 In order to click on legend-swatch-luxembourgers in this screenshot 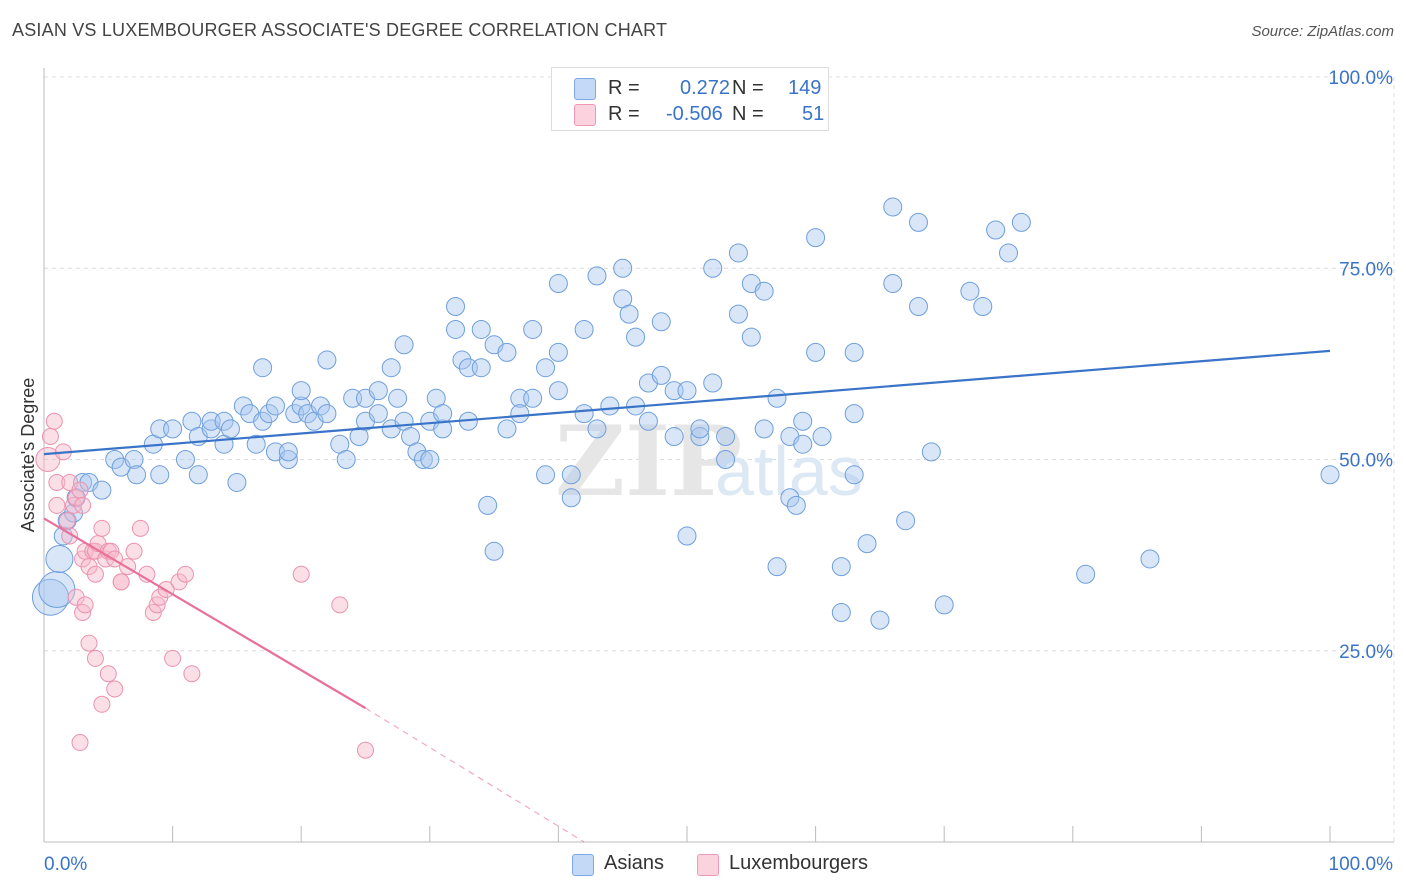, I will do `click(585, 115)`.